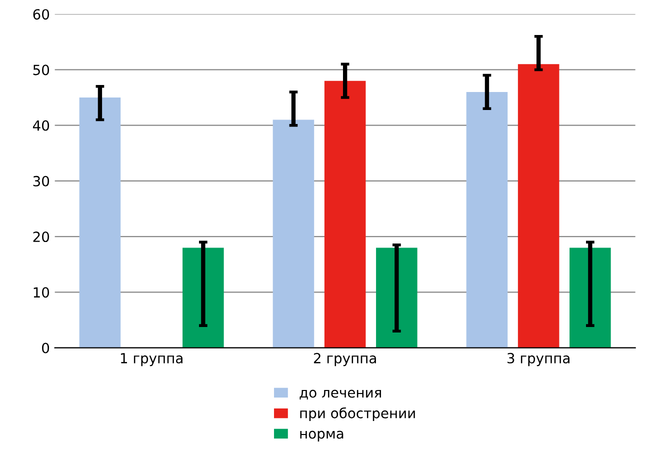 The height and width of the screenshot is (470, 645). Describe the element at coordinates (539, 359) in the screenshot. I see `x-tick-label: 3 группа` at that location.